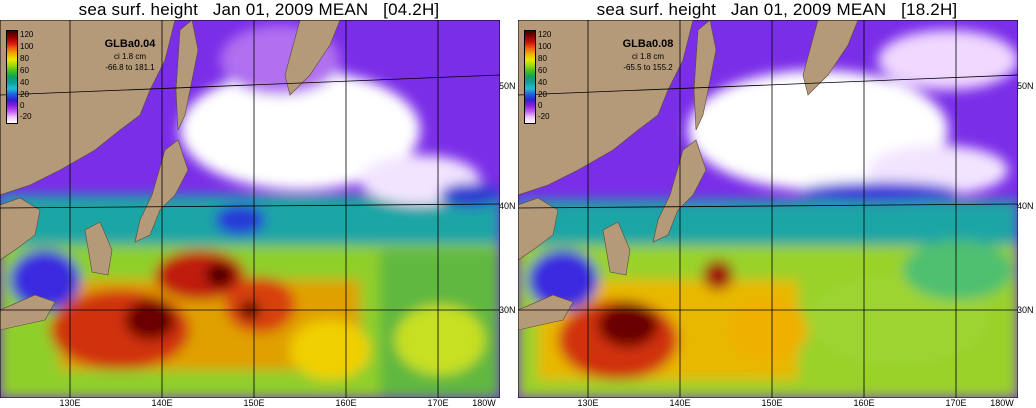 Image resolution: width=1036 pixels, height=408 pixels. I want to click on model-info: GLBa0.08 ci 1.8 cm -65.5 to 155.2, so click(648, 55).